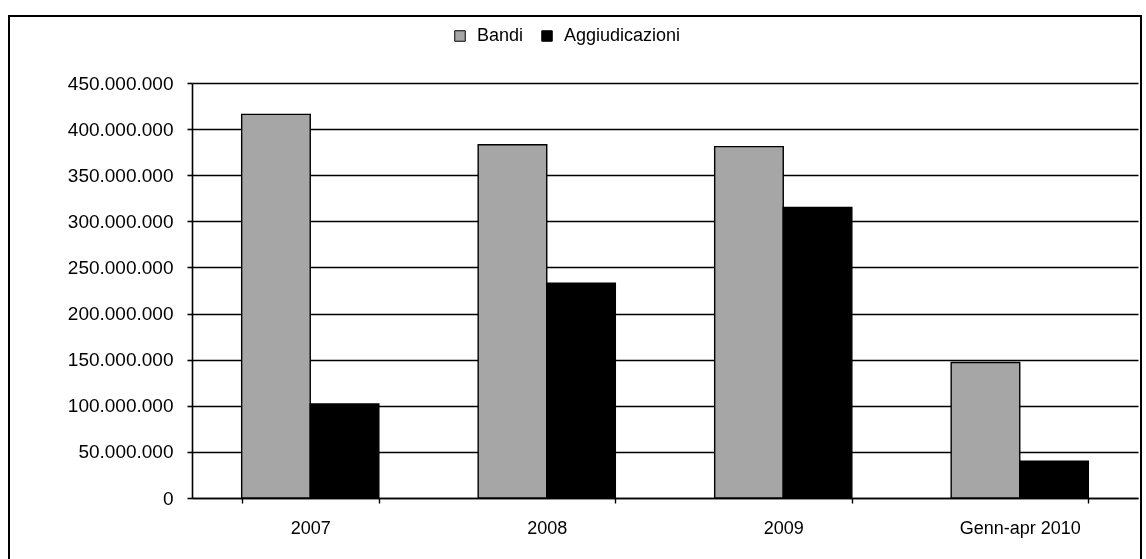  What do you see at coordinates (120, 267) in the screenshot?
I see `y-tick-label: 250.000.000` at bounding box center [120, 267].